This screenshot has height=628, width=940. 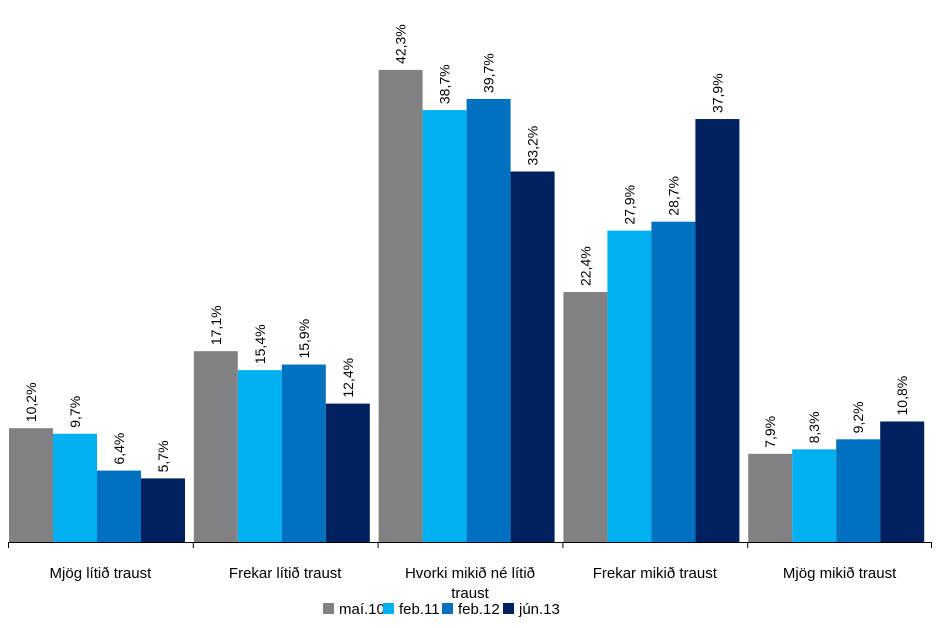 I want to click on value-label-4-2: 12,4%, so click(x=348, y=378).